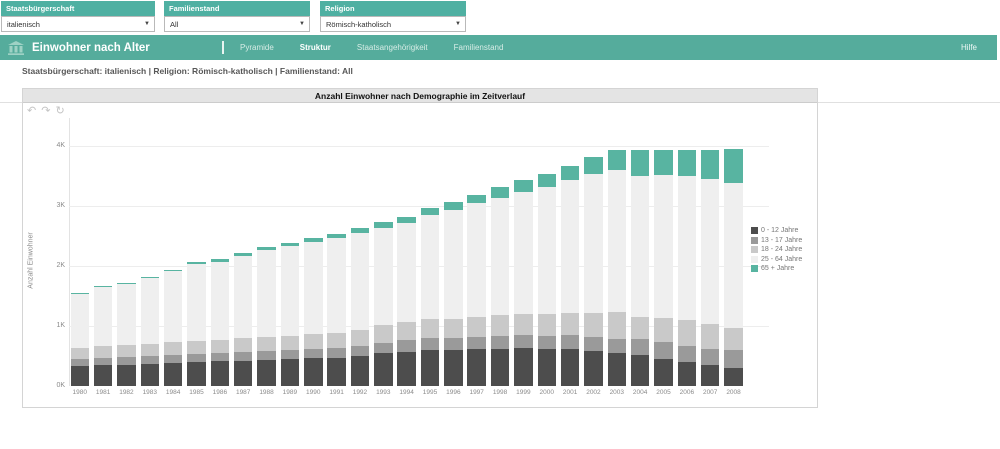  Describe the element at coordinates (392, 47) in the screenshot. I see `tab-staatsangehoerigkeit: Staatsangehörigkeit` at that location.